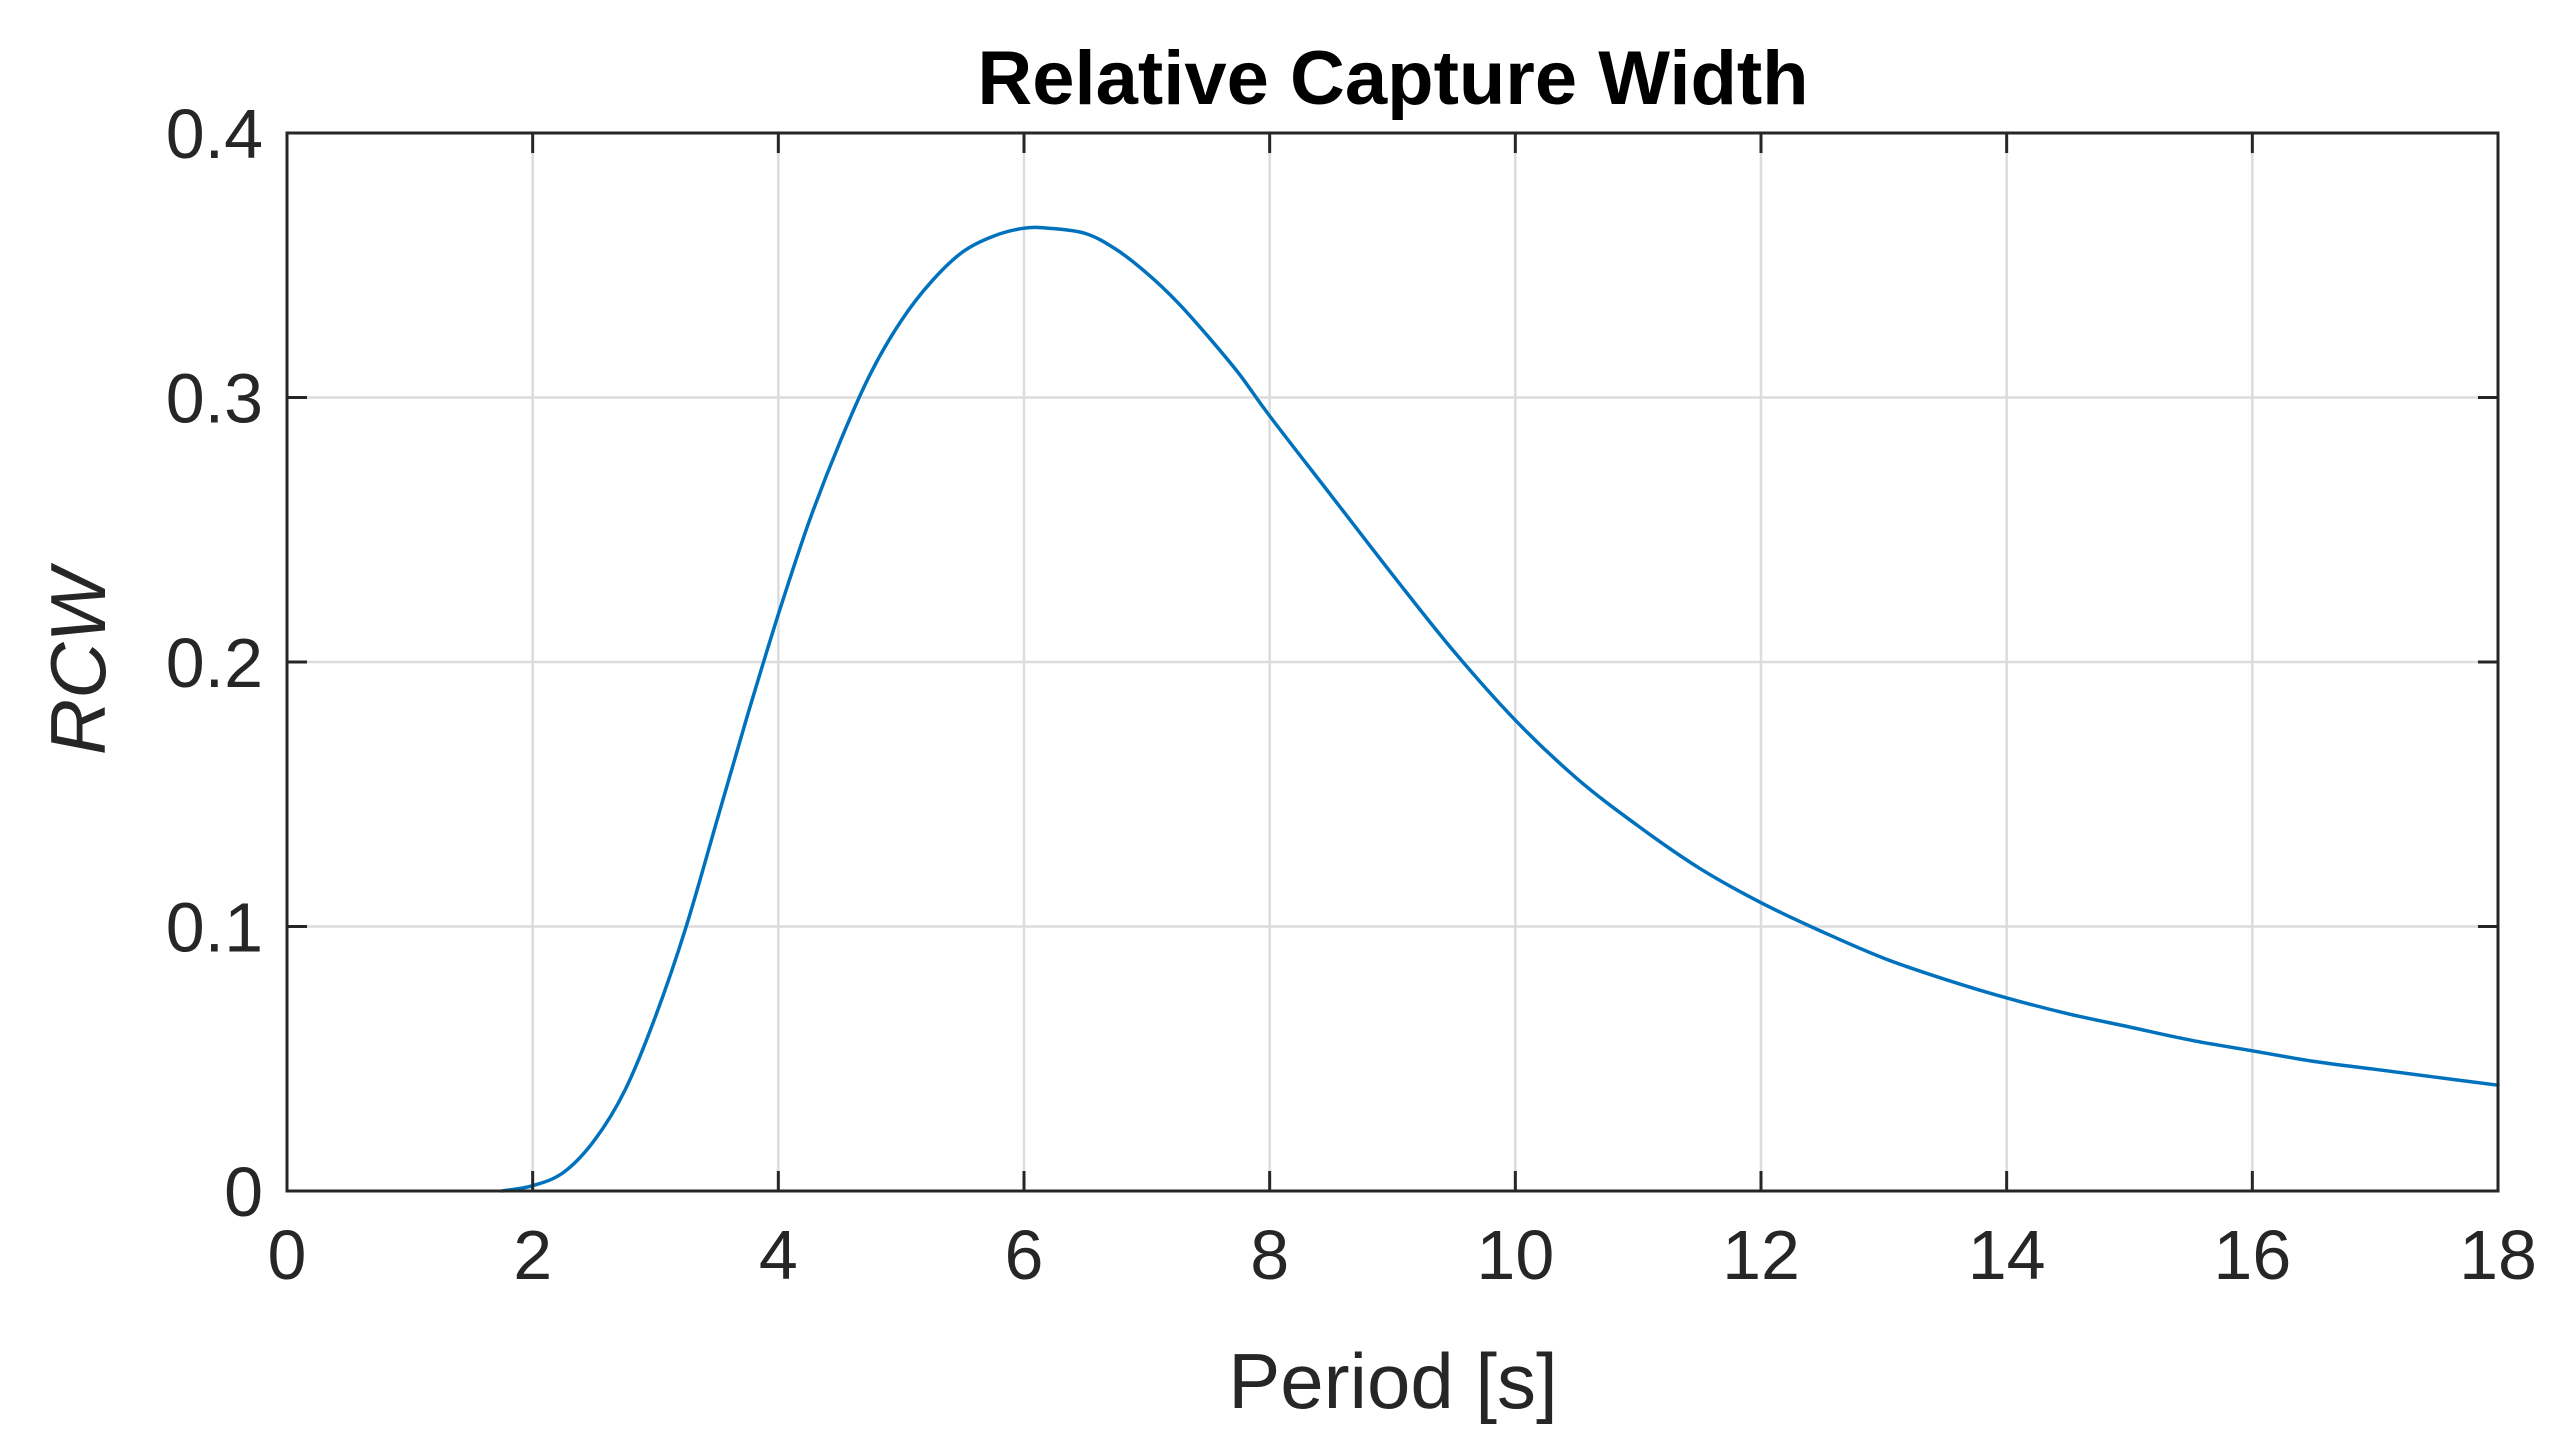  I want to click on y-tick-label: 0.1, so click(214, 928).